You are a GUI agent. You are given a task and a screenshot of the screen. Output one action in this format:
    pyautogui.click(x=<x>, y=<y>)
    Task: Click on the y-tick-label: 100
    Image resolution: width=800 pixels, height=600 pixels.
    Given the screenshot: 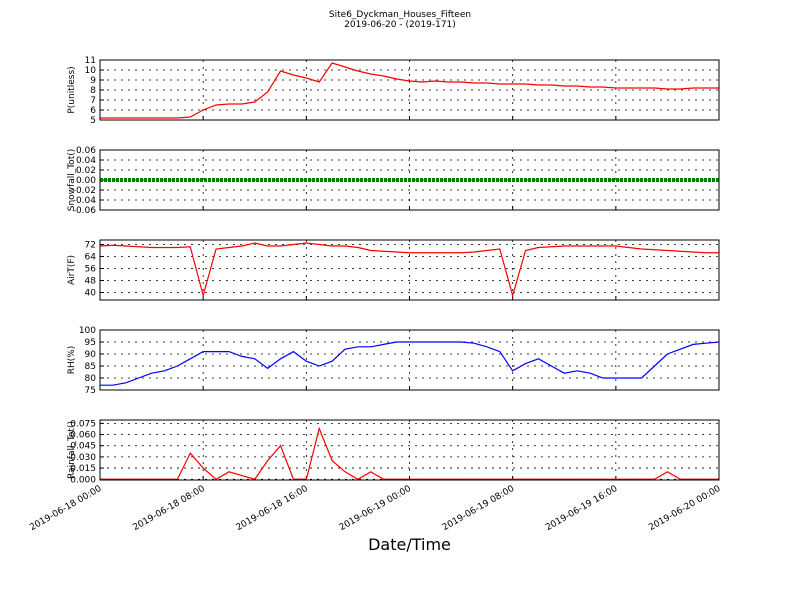 What is the action you would take?
    pyautogui.click(x=87, y=331)
    